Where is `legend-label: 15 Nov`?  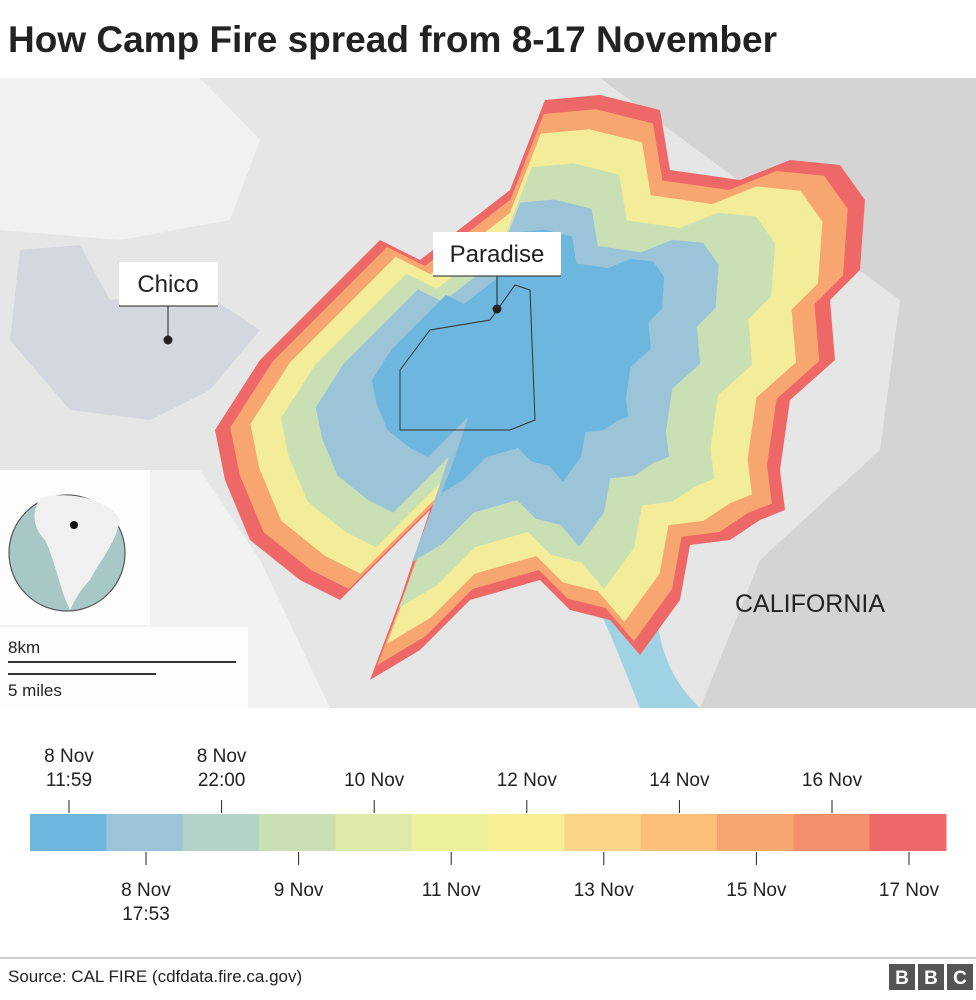
legend-label: 15 Nov is located at coordinates (756, 890).